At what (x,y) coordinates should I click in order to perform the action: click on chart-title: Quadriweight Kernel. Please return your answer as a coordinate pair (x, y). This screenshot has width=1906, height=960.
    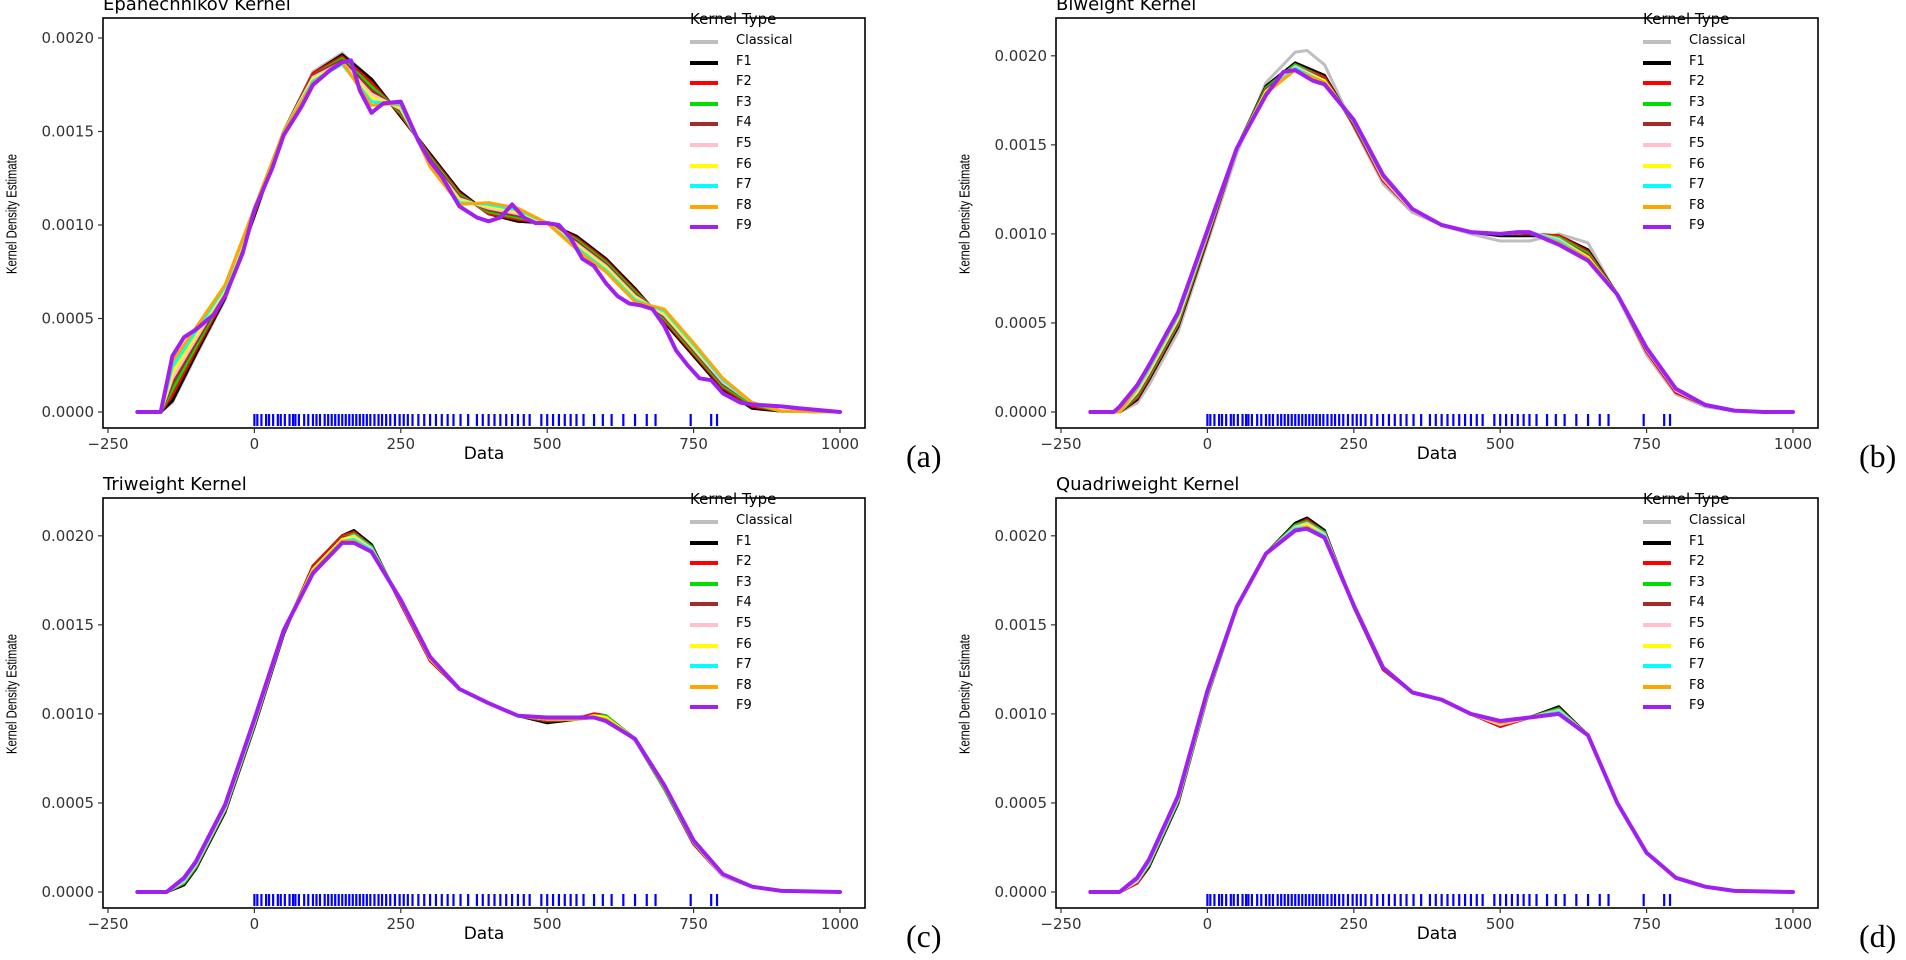
    Looking at the image, I should click on (1148, 484).